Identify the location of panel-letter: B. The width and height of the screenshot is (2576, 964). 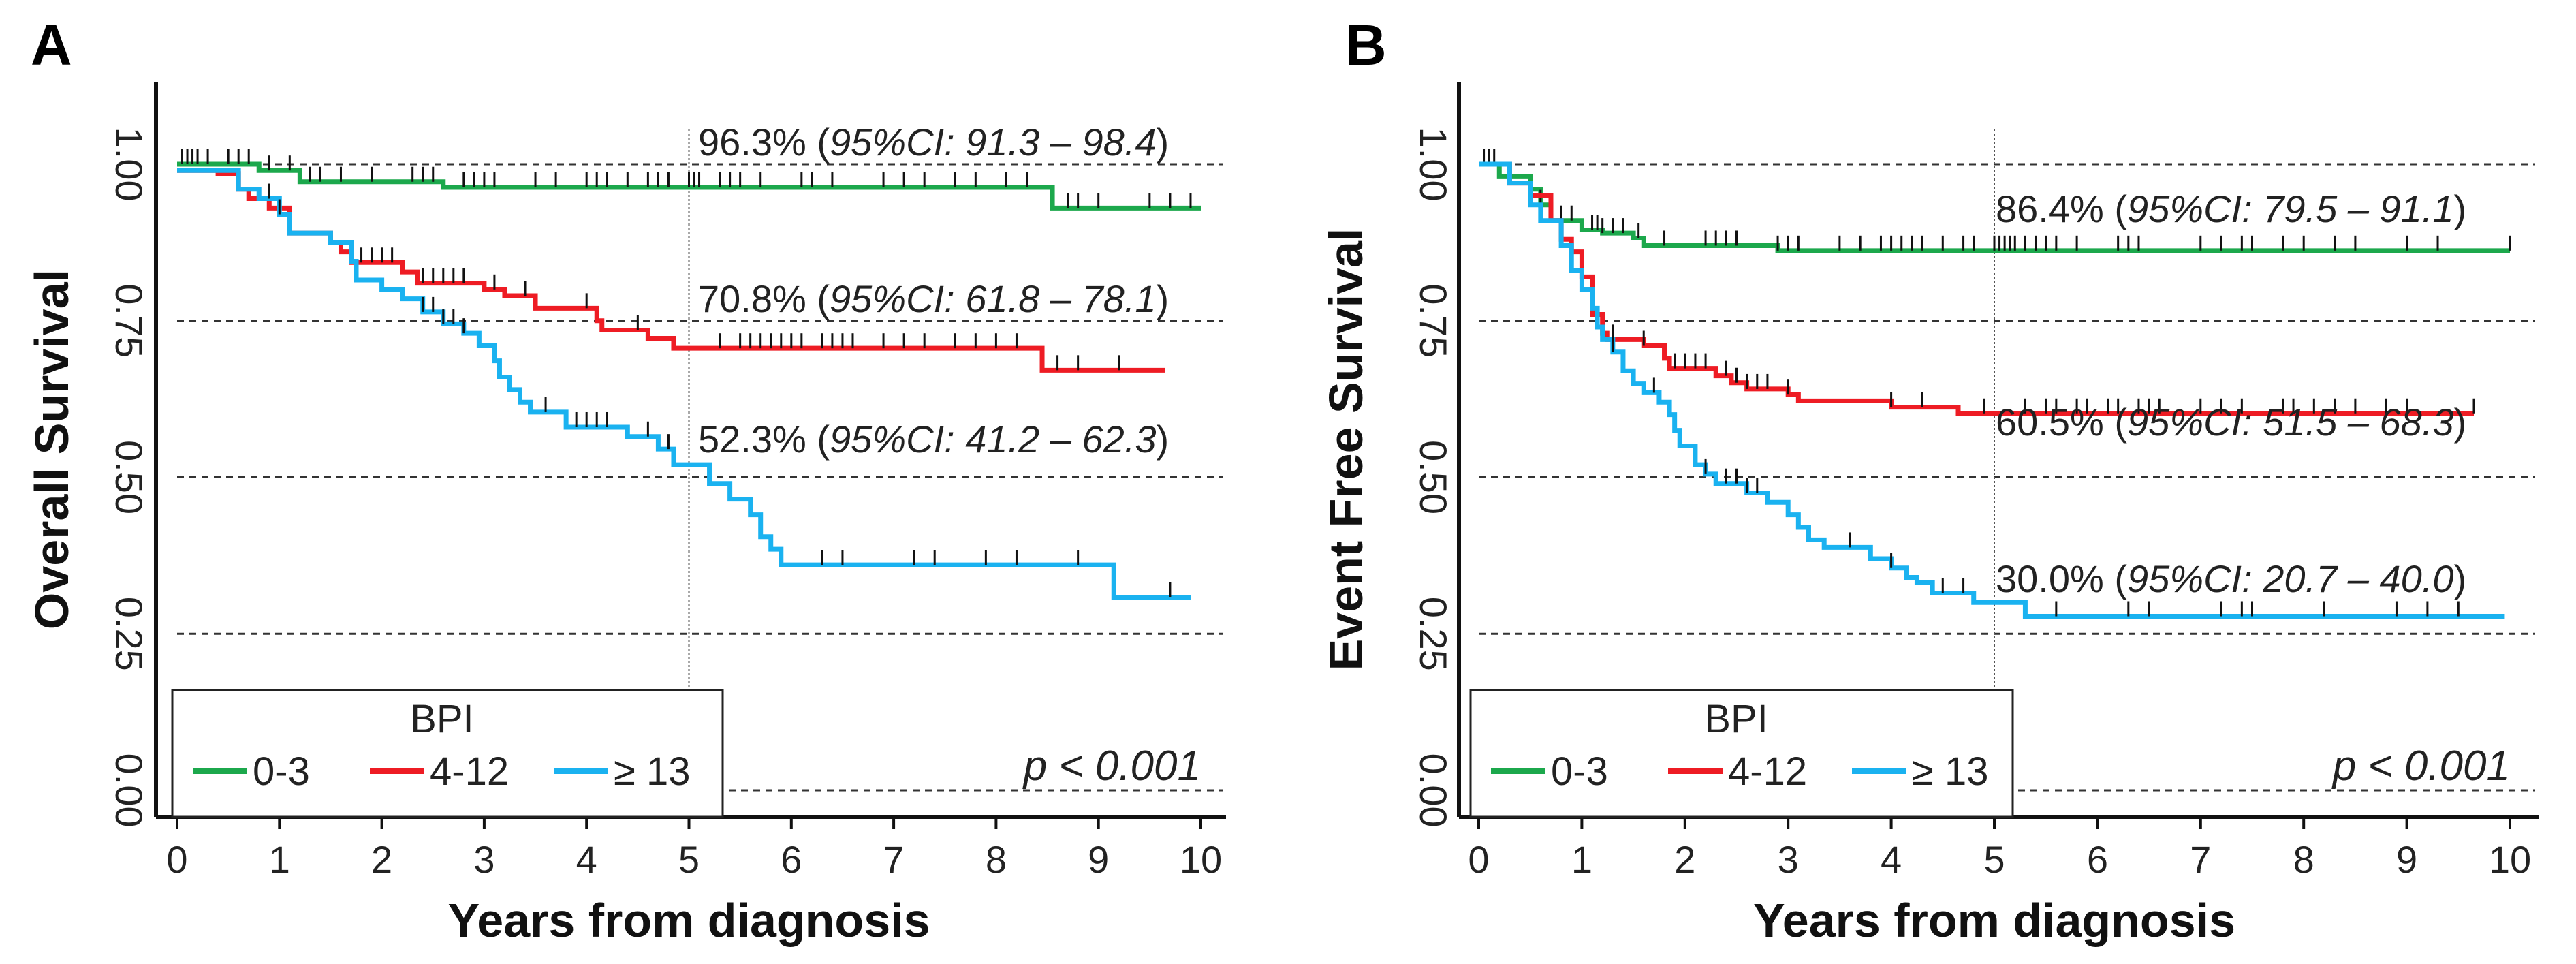
(1366, 45).